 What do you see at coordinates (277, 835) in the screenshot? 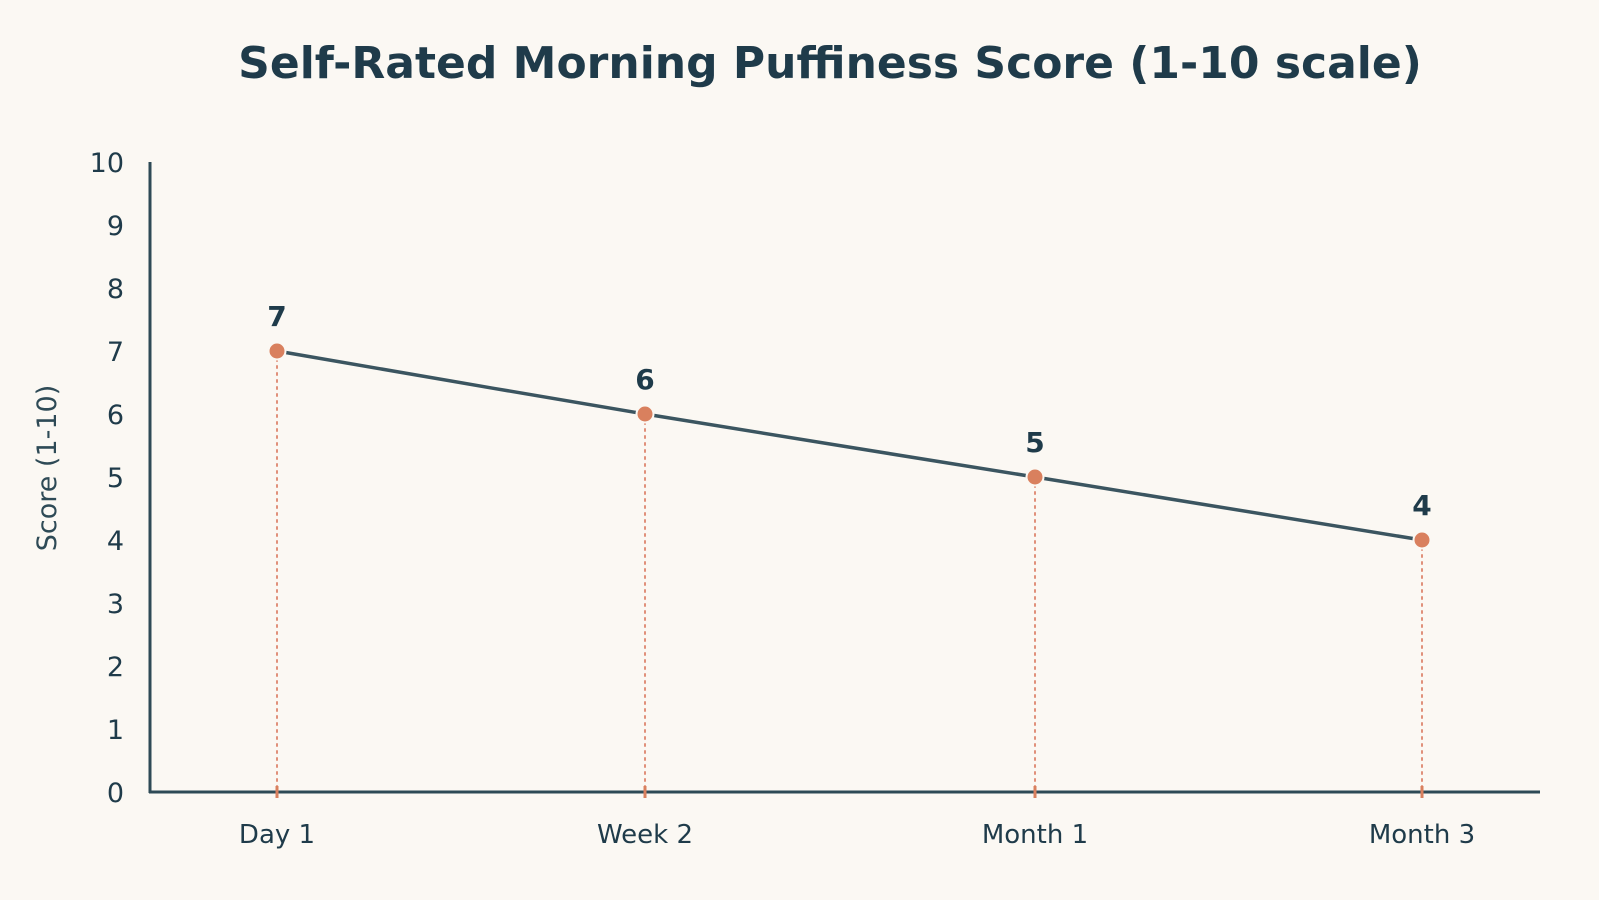
I see `x-tick-label: Day 1` at bounding box center [277, 835].